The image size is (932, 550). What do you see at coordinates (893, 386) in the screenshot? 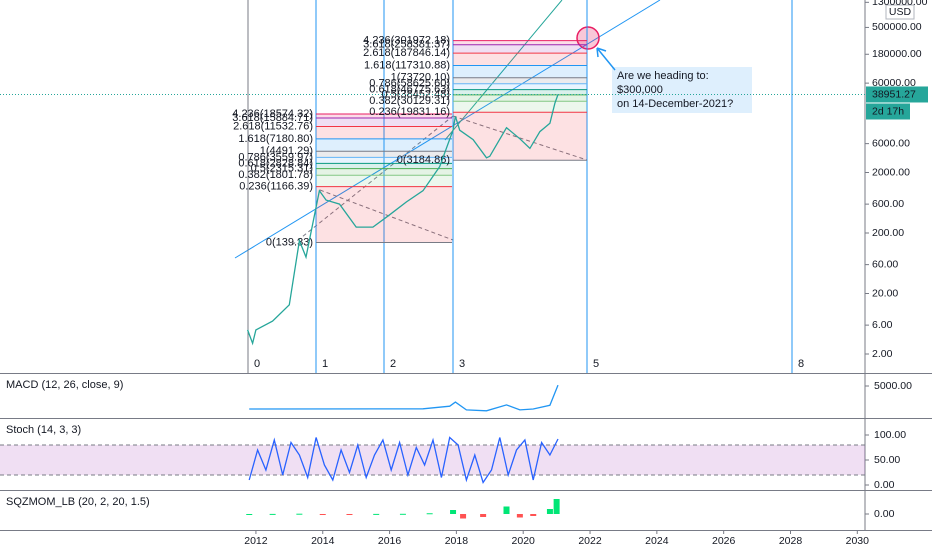
I see `y-tick-label: 5000.00` at bounding box center [893, 386].